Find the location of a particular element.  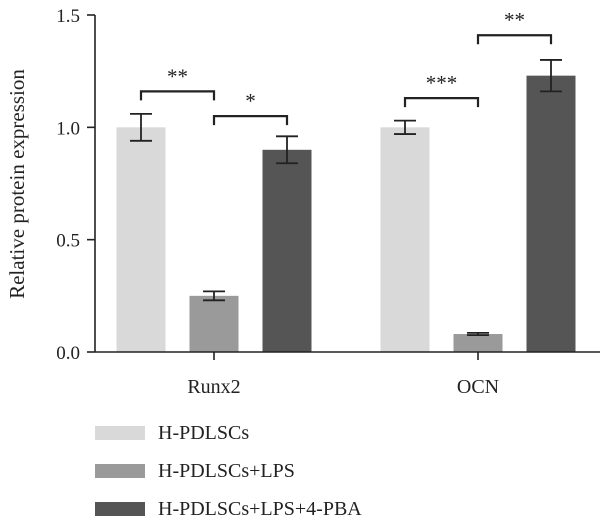

significance-label-0: ** is located at coordinates (177, 76).